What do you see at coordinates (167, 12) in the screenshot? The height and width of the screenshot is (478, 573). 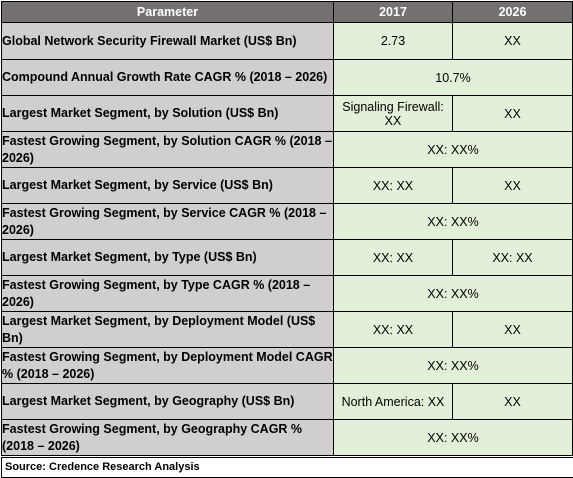 I see `header-parameter: Parameter` at bounding box center [167, 12].